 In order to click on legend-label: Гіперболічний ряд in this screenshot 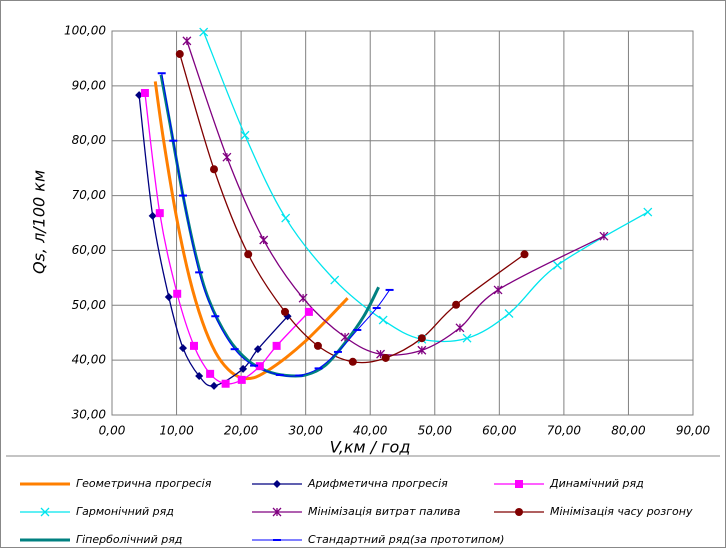, I will do `click(129, 539)`.